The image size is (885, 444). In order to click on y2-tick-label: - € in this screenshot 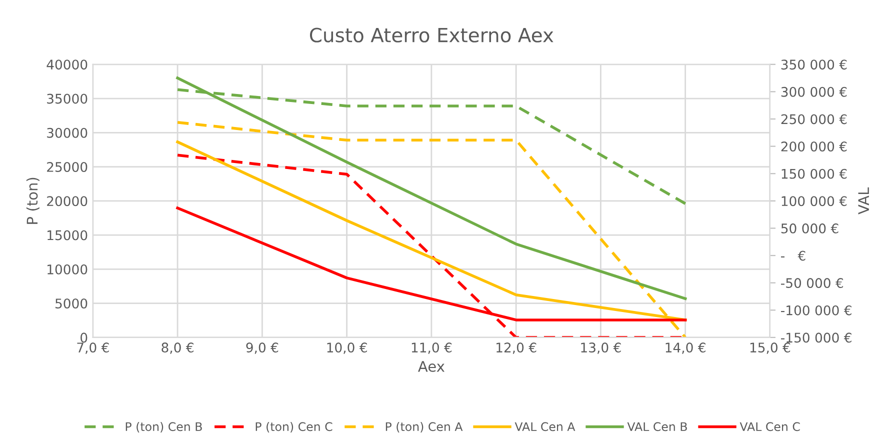, I will do `click(793, 255)`.